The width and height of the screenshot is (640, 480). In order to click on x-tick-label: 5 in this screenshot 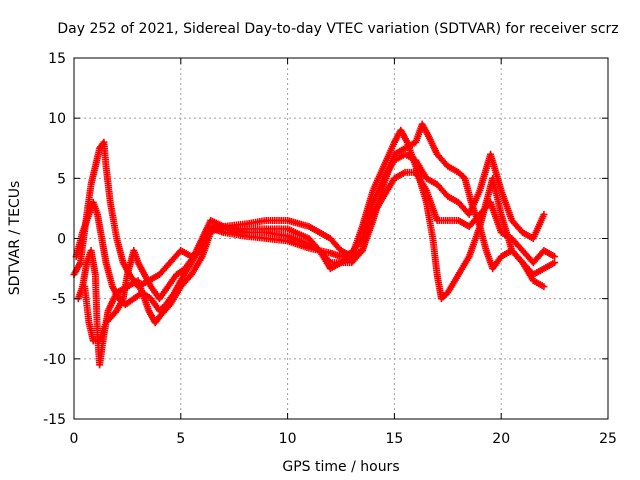, I will do `click(180, 439)`.